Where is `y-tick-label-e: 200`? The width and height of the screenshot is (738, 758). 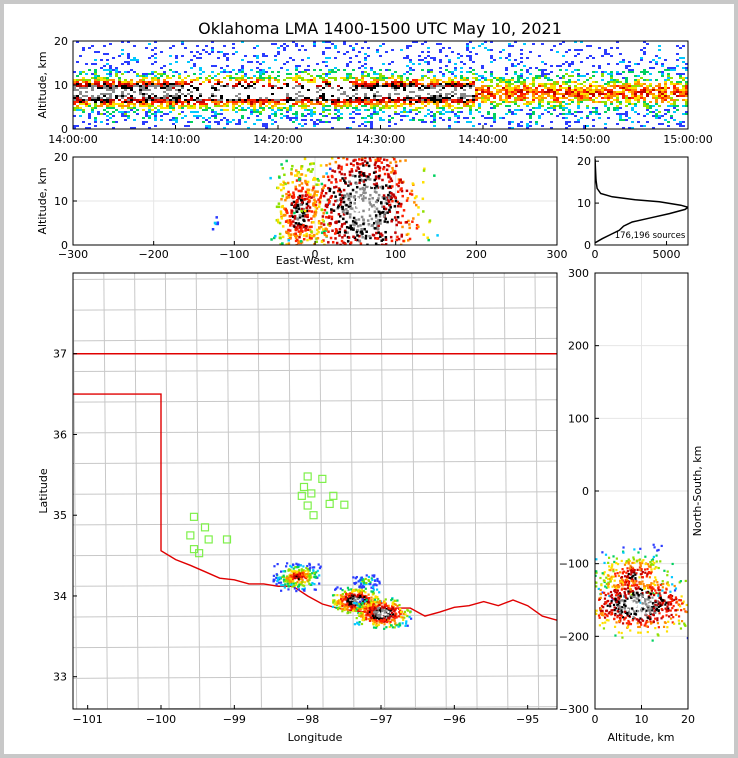 y-tick-label-e: 200 is located at coordinates (578, 346).